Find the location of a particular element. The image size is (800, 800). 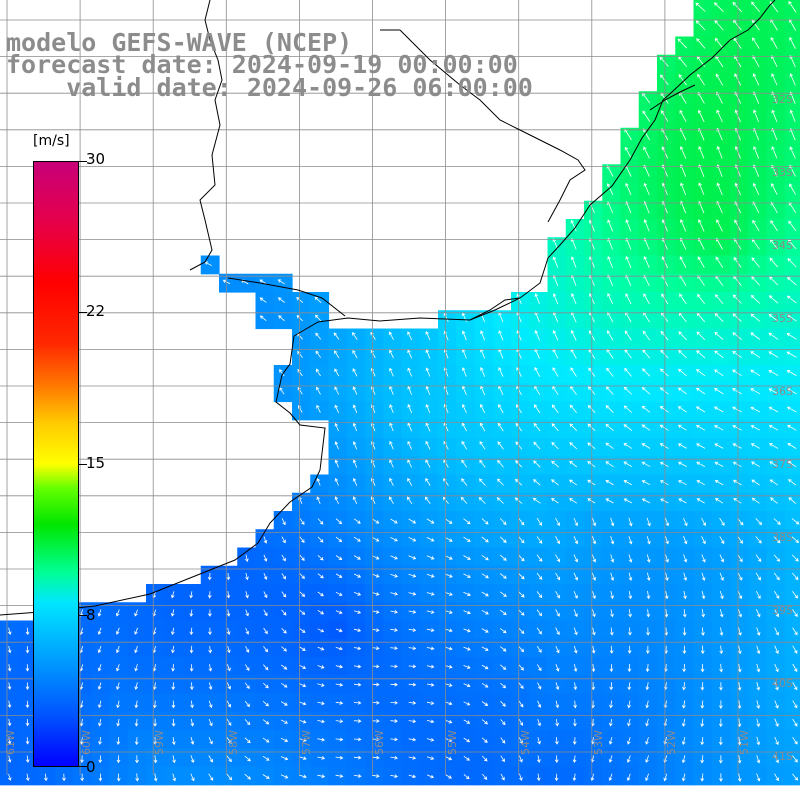

lat-label: 34S is located at coordinates (782, 245).